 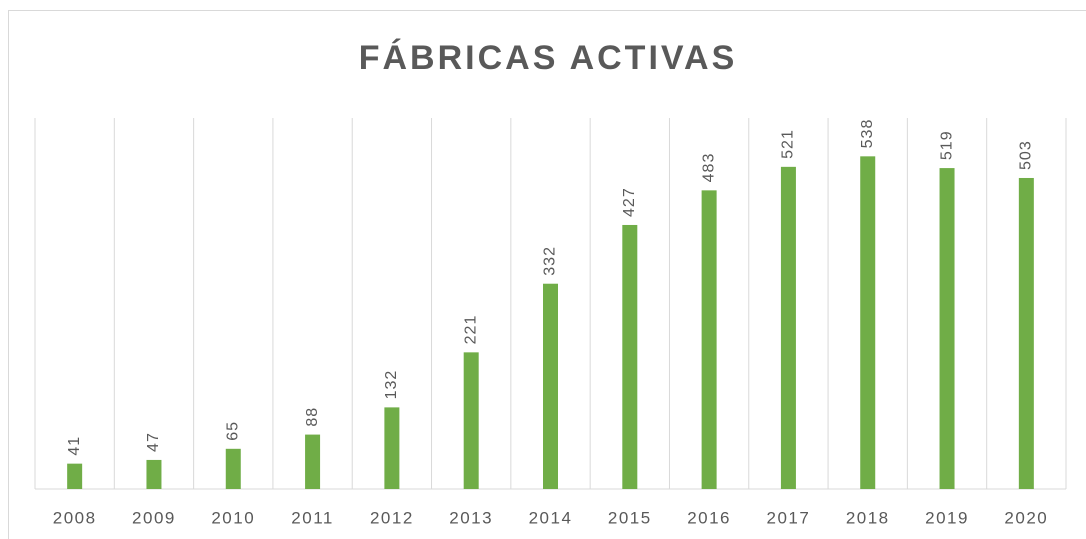 I want to click on data-label: 521, so click(x=788, y=144).